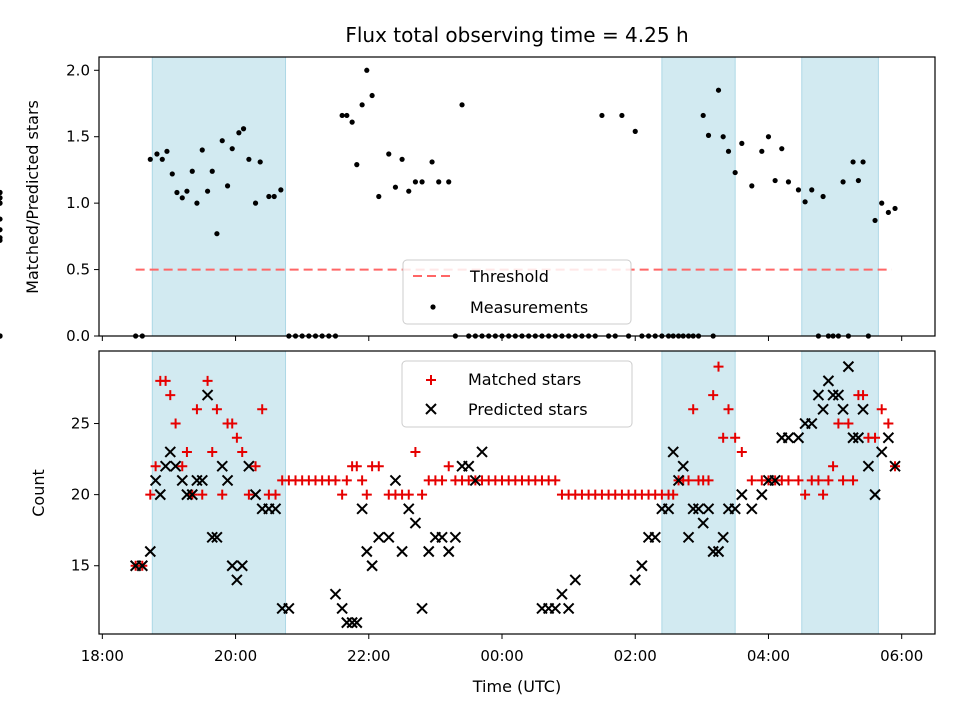  I want to click on x-tick-label: 04:00, so click(768, 656).